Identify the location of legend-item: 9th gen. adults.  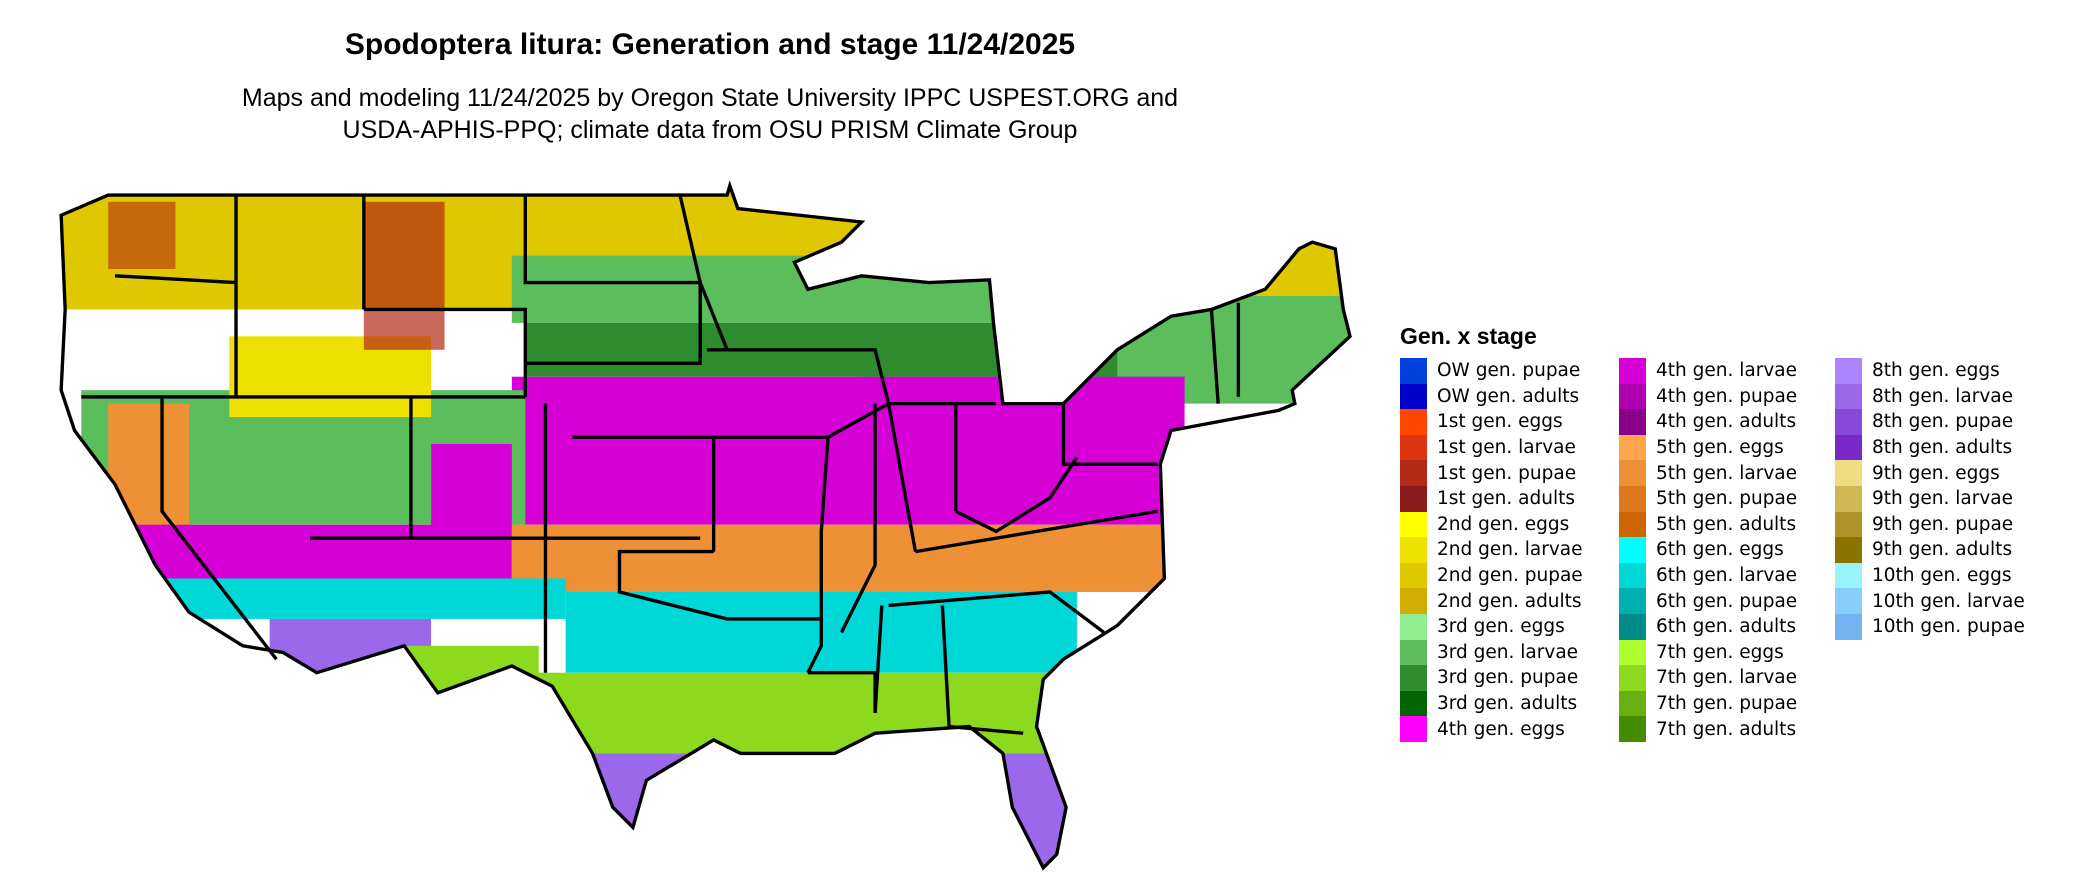
(1930, 550).